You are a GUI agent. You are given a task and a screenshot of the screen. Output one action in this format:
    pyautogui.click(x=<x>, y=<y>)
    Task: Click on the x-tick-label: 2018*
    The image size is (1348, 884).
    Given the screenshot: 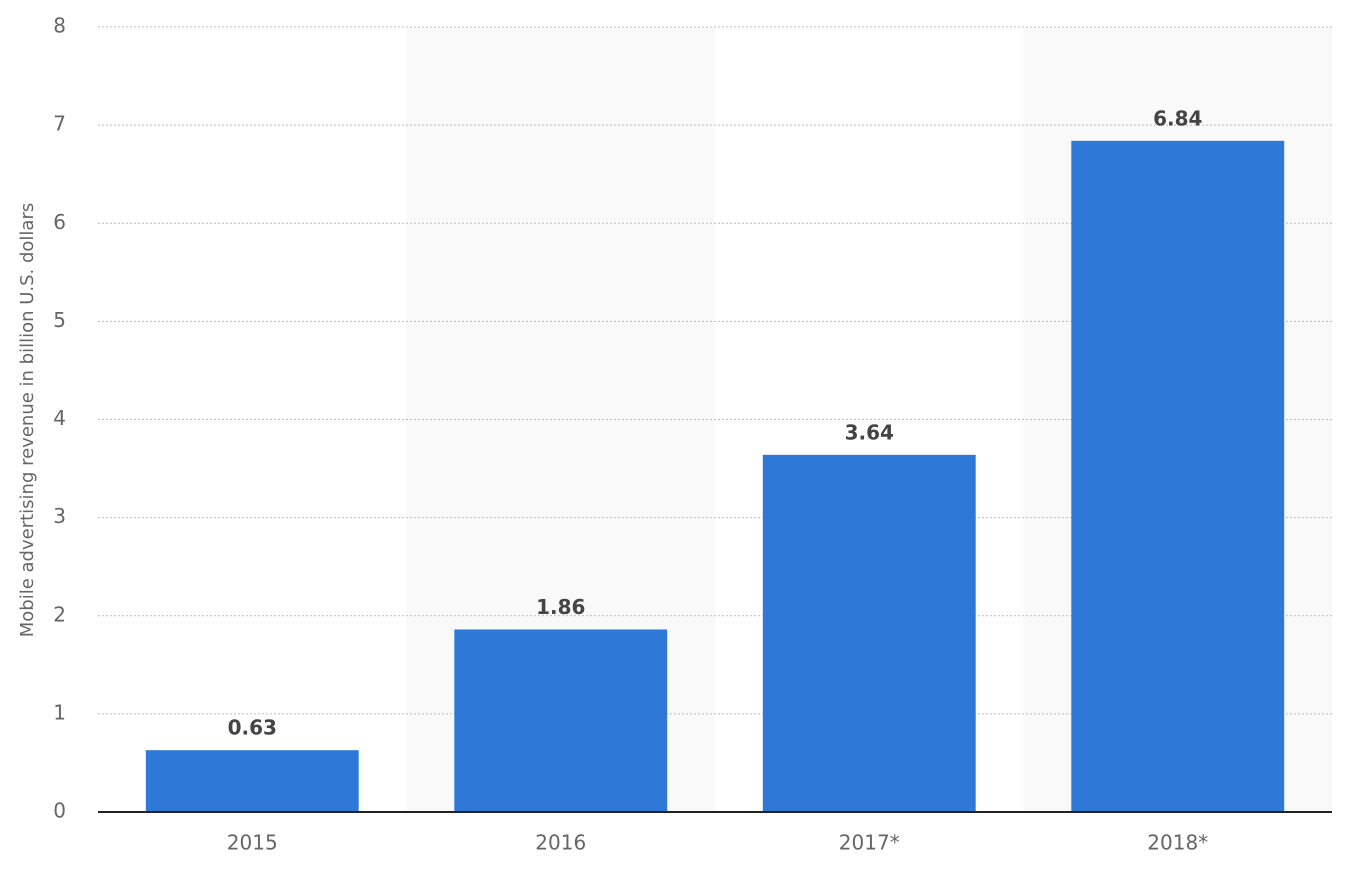 What is the action you would take?
    pyautogui.click(x=1177, y=843)
    